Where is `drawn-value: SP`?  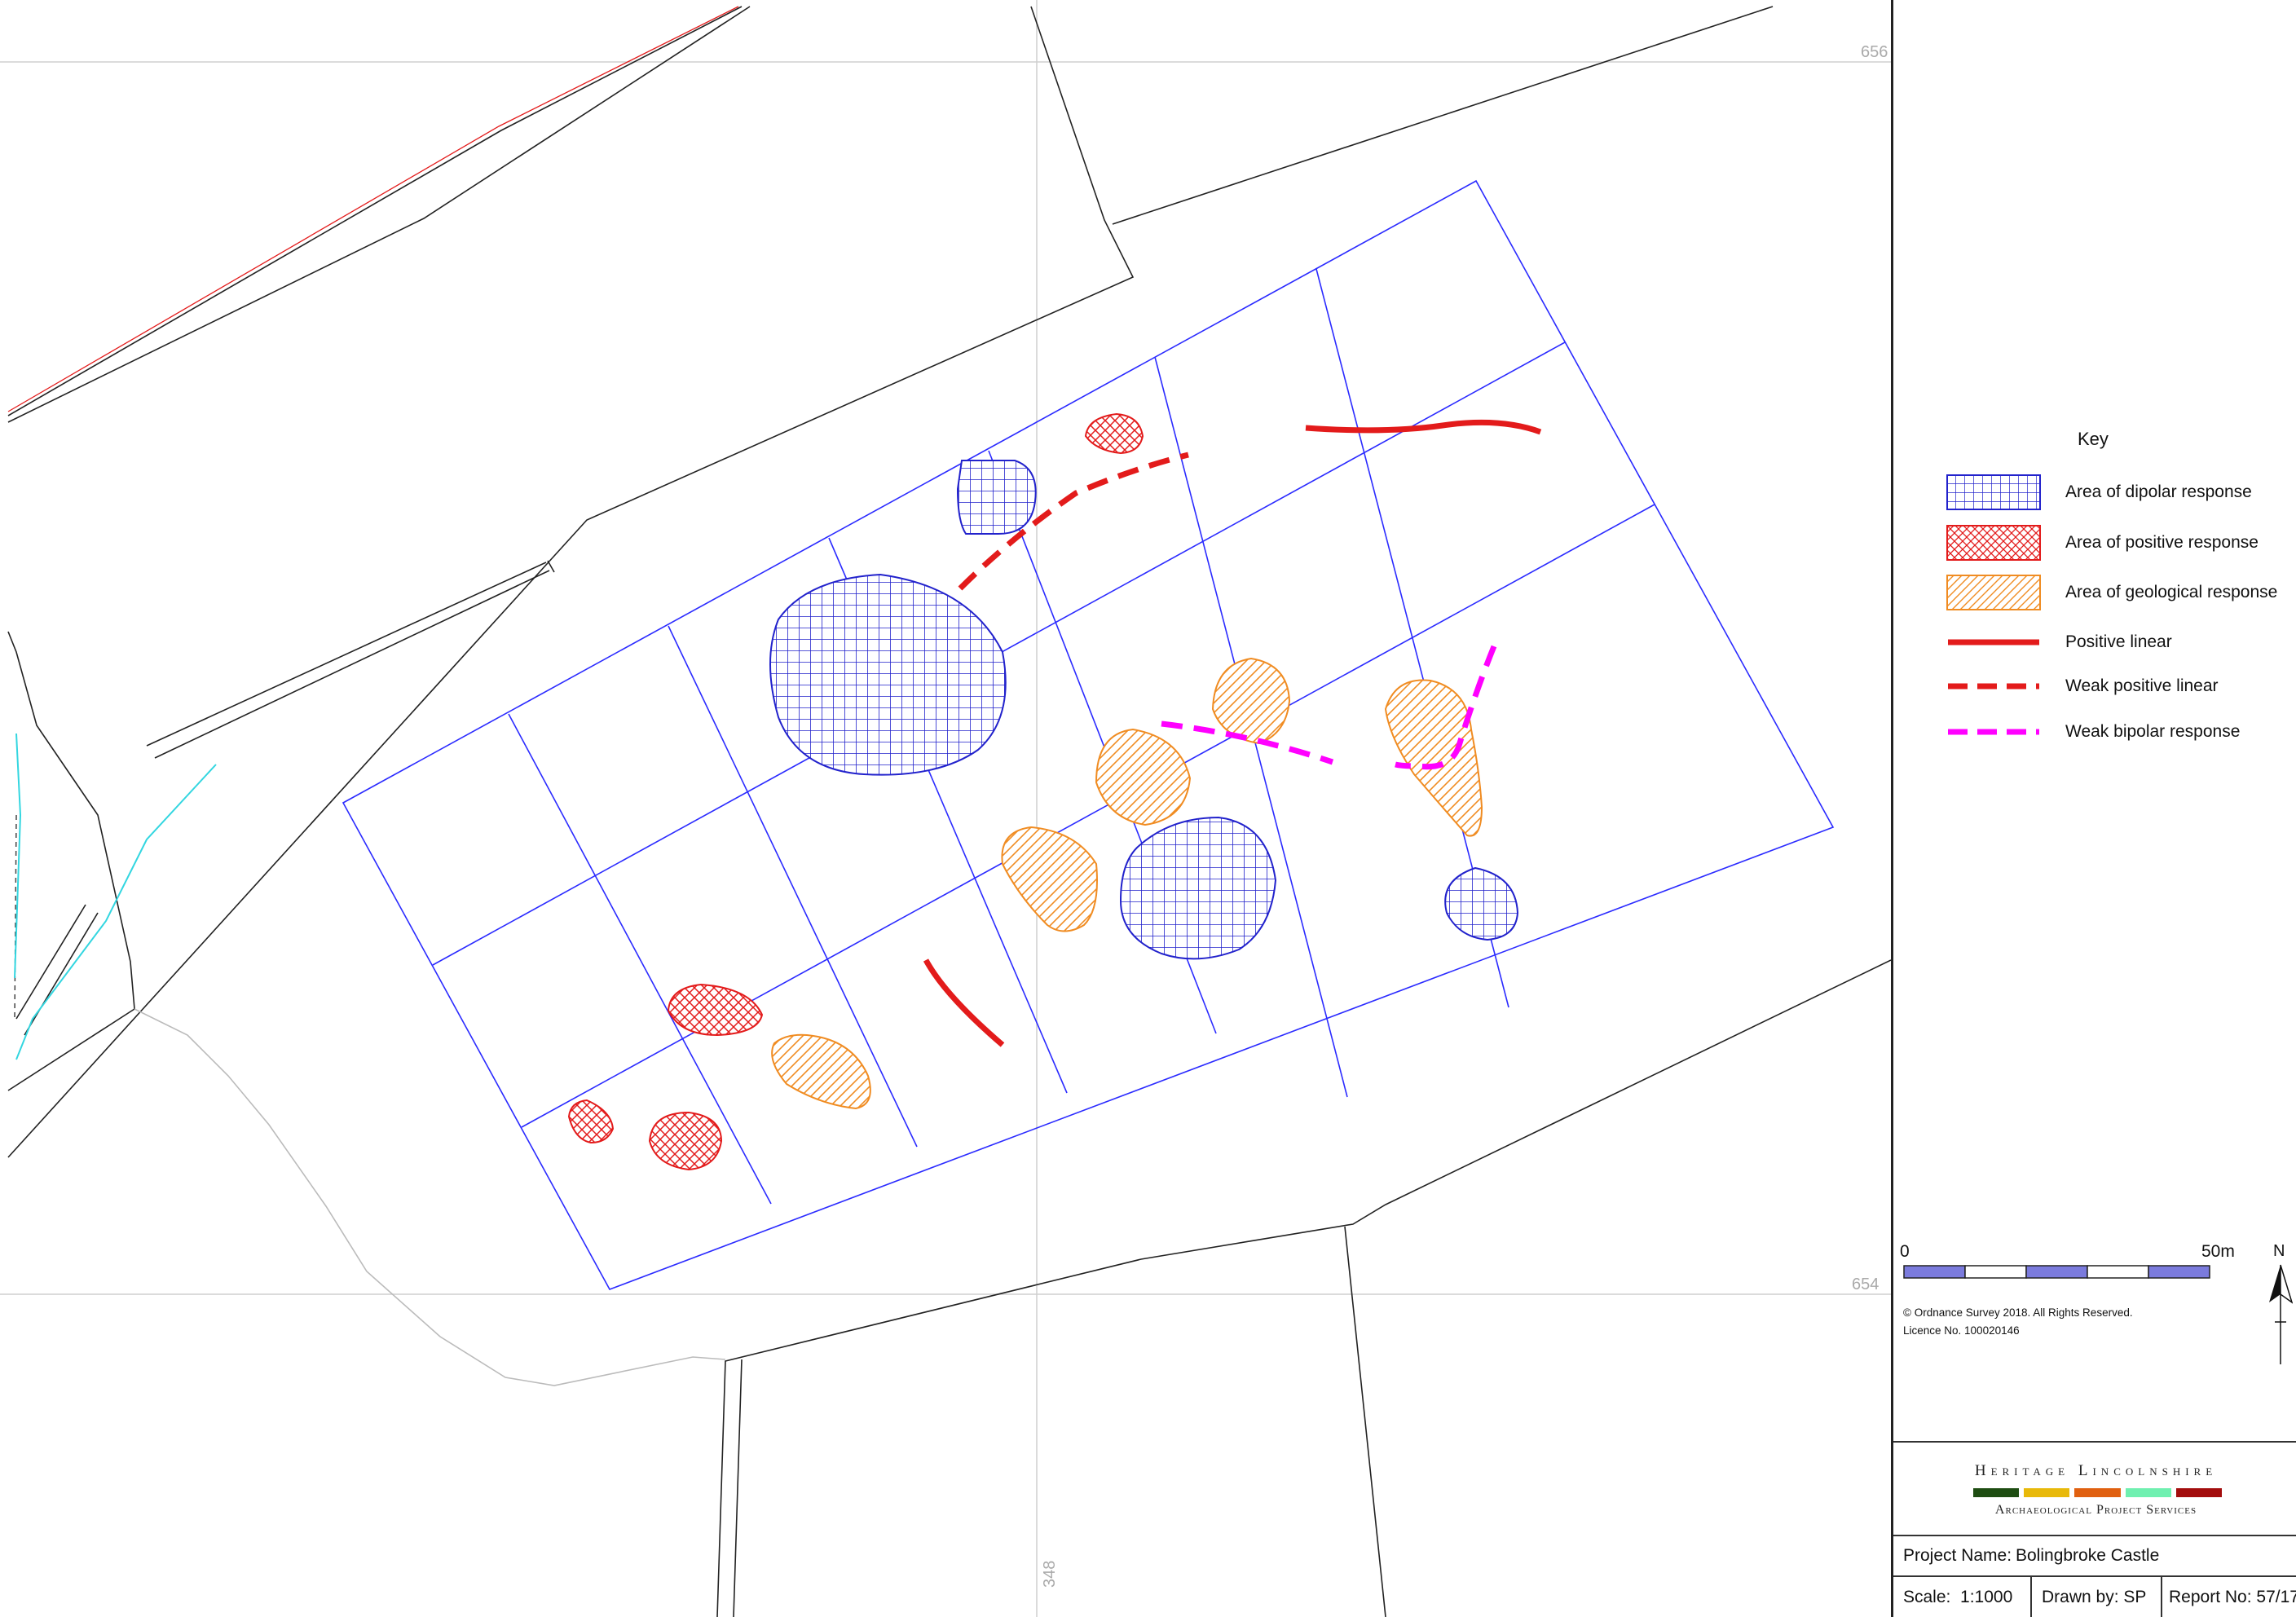 drawn-value: SP is located at coordinates (2135, 1597).